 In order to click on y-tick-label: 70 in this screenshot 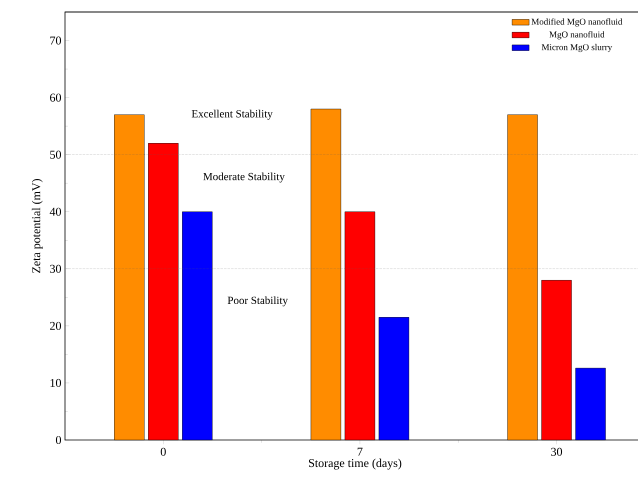, I will do `click(56, 40)`.